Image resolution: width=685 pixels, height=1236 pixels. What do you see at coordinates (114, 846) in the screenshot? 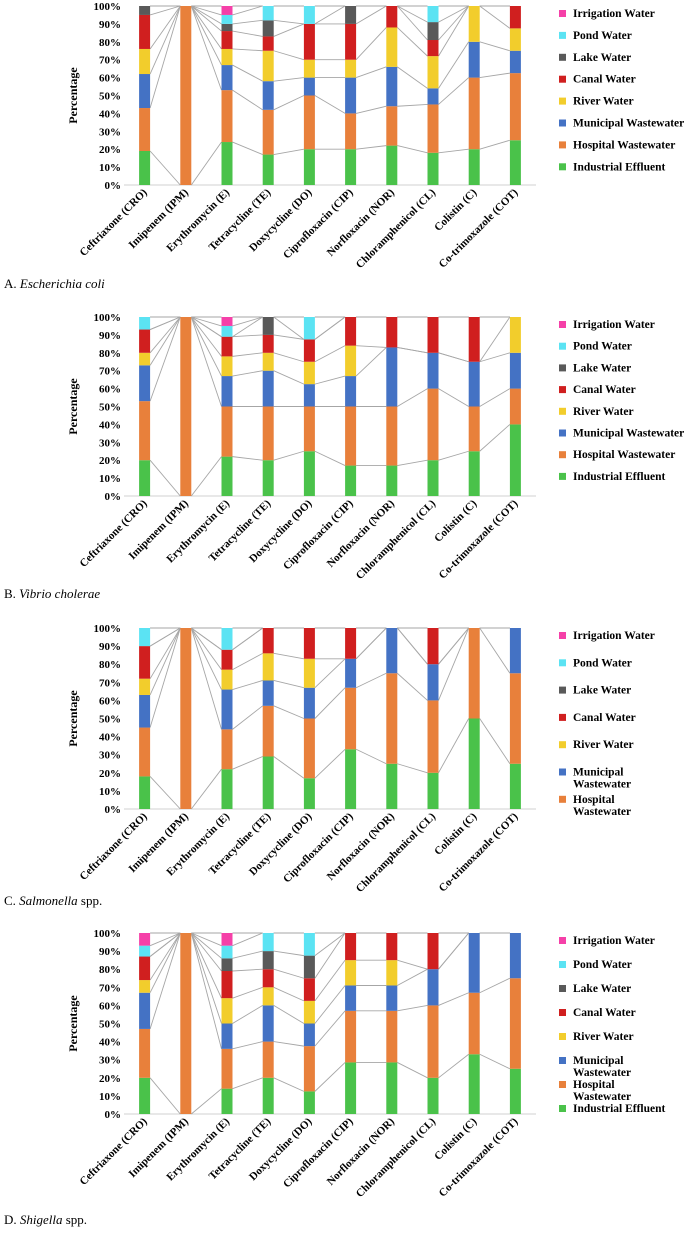
I see `x-category-label: Ceftriaxone (CRO)` at bounding box center [114, 846].